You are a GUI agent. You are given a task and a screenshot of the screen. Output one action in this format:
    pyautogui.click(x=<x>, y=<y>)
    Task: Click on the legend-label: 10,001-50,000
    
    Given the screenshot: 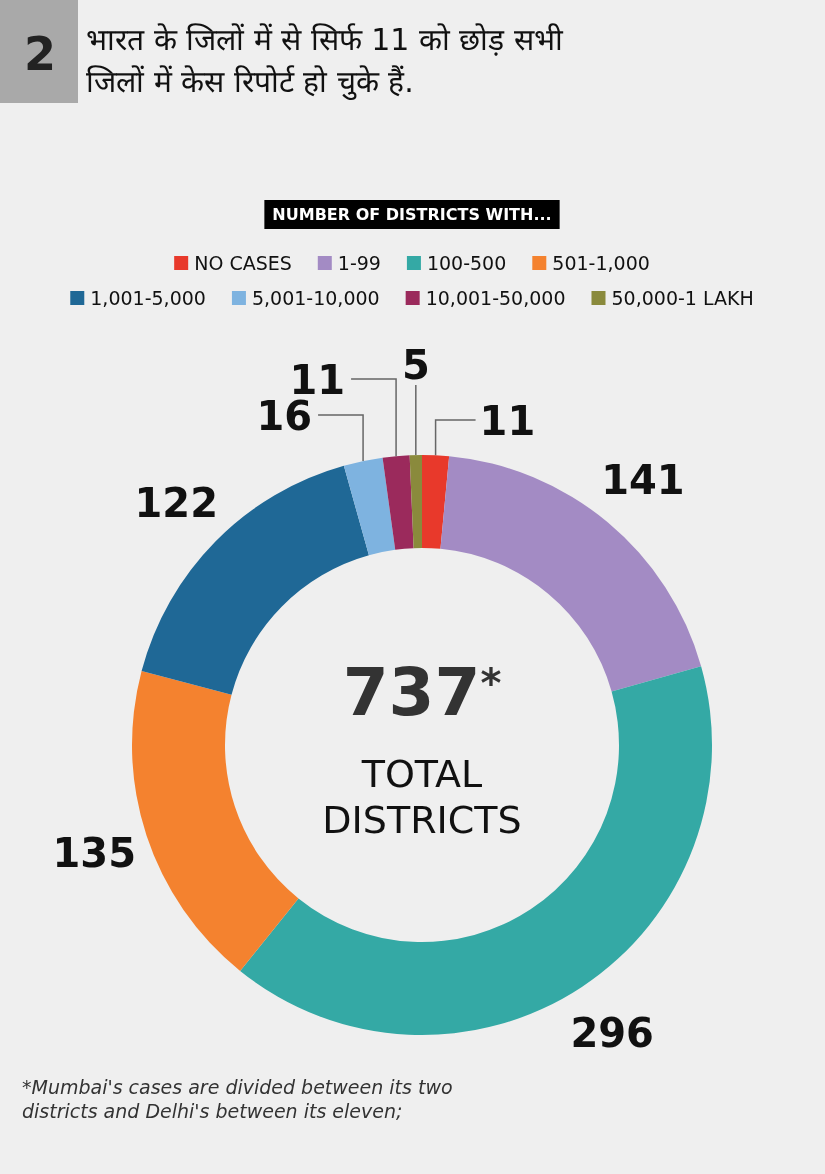 What is the action you would take?
    pyautogui.click(x=495, y=298)
    